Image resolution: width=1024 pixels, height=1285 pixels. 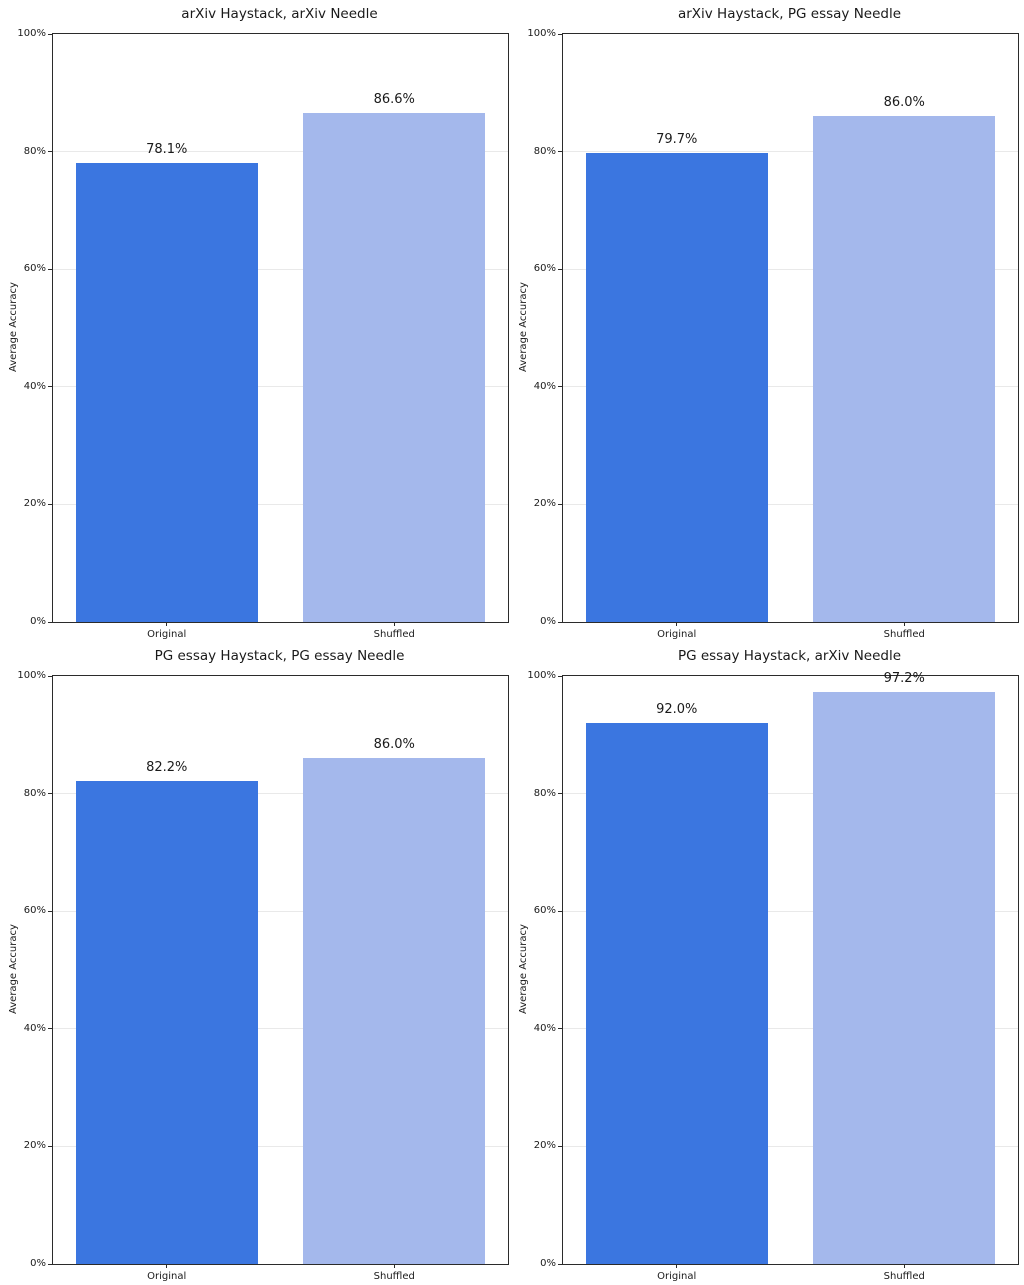 I want to click on chart-title: PG essay Haystack, arXiv Needle, so click(x=789, y=656).